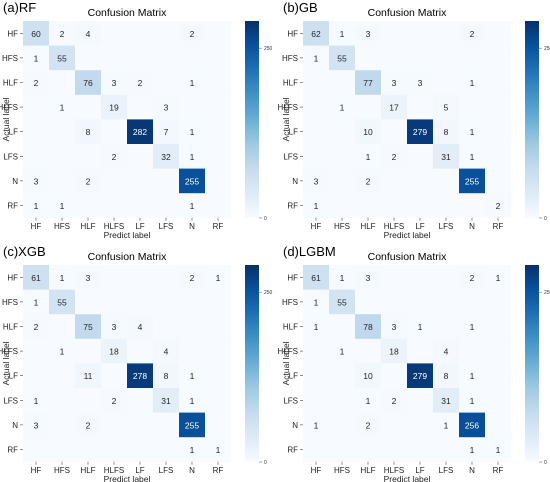  Describe the element at coordinates (446, 108) in the screenshot. I see `cell-value-label: 5` at that location.